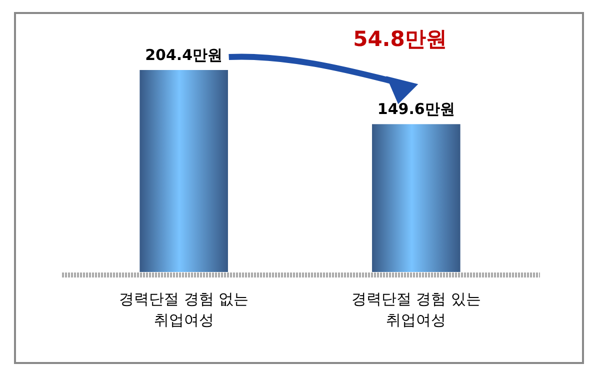 Image resolution: width=600 pixels, height=373 pixels. I want to click on x-tick-label: 경력단절 경험 있는 취업여성, so click(416, 309).